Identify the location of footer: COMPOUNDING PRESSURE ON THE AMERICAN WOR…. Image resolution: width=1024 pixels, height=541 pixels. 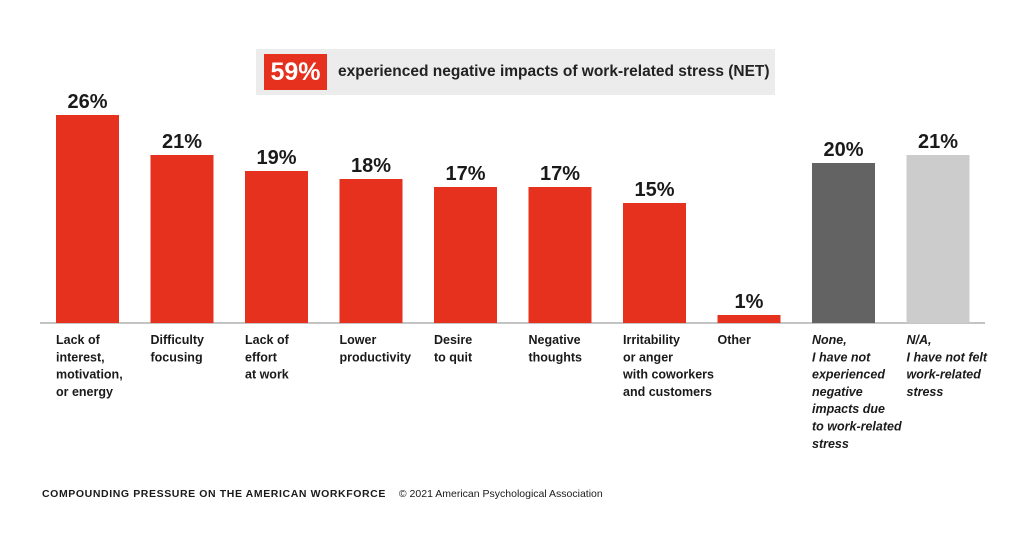
(322, 494).